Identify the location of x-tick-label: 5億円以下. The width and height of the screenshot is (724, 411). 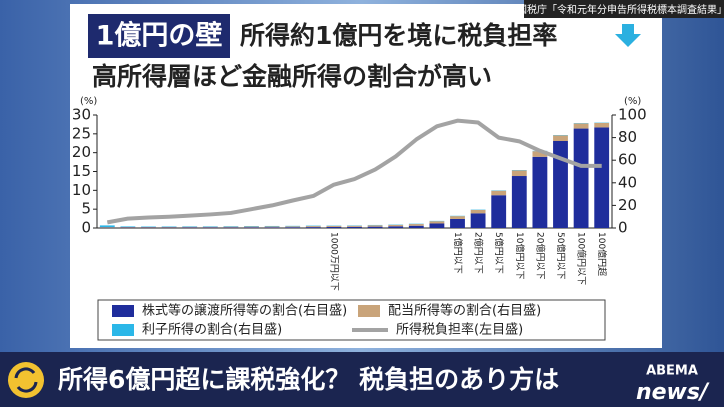
(499, 253).